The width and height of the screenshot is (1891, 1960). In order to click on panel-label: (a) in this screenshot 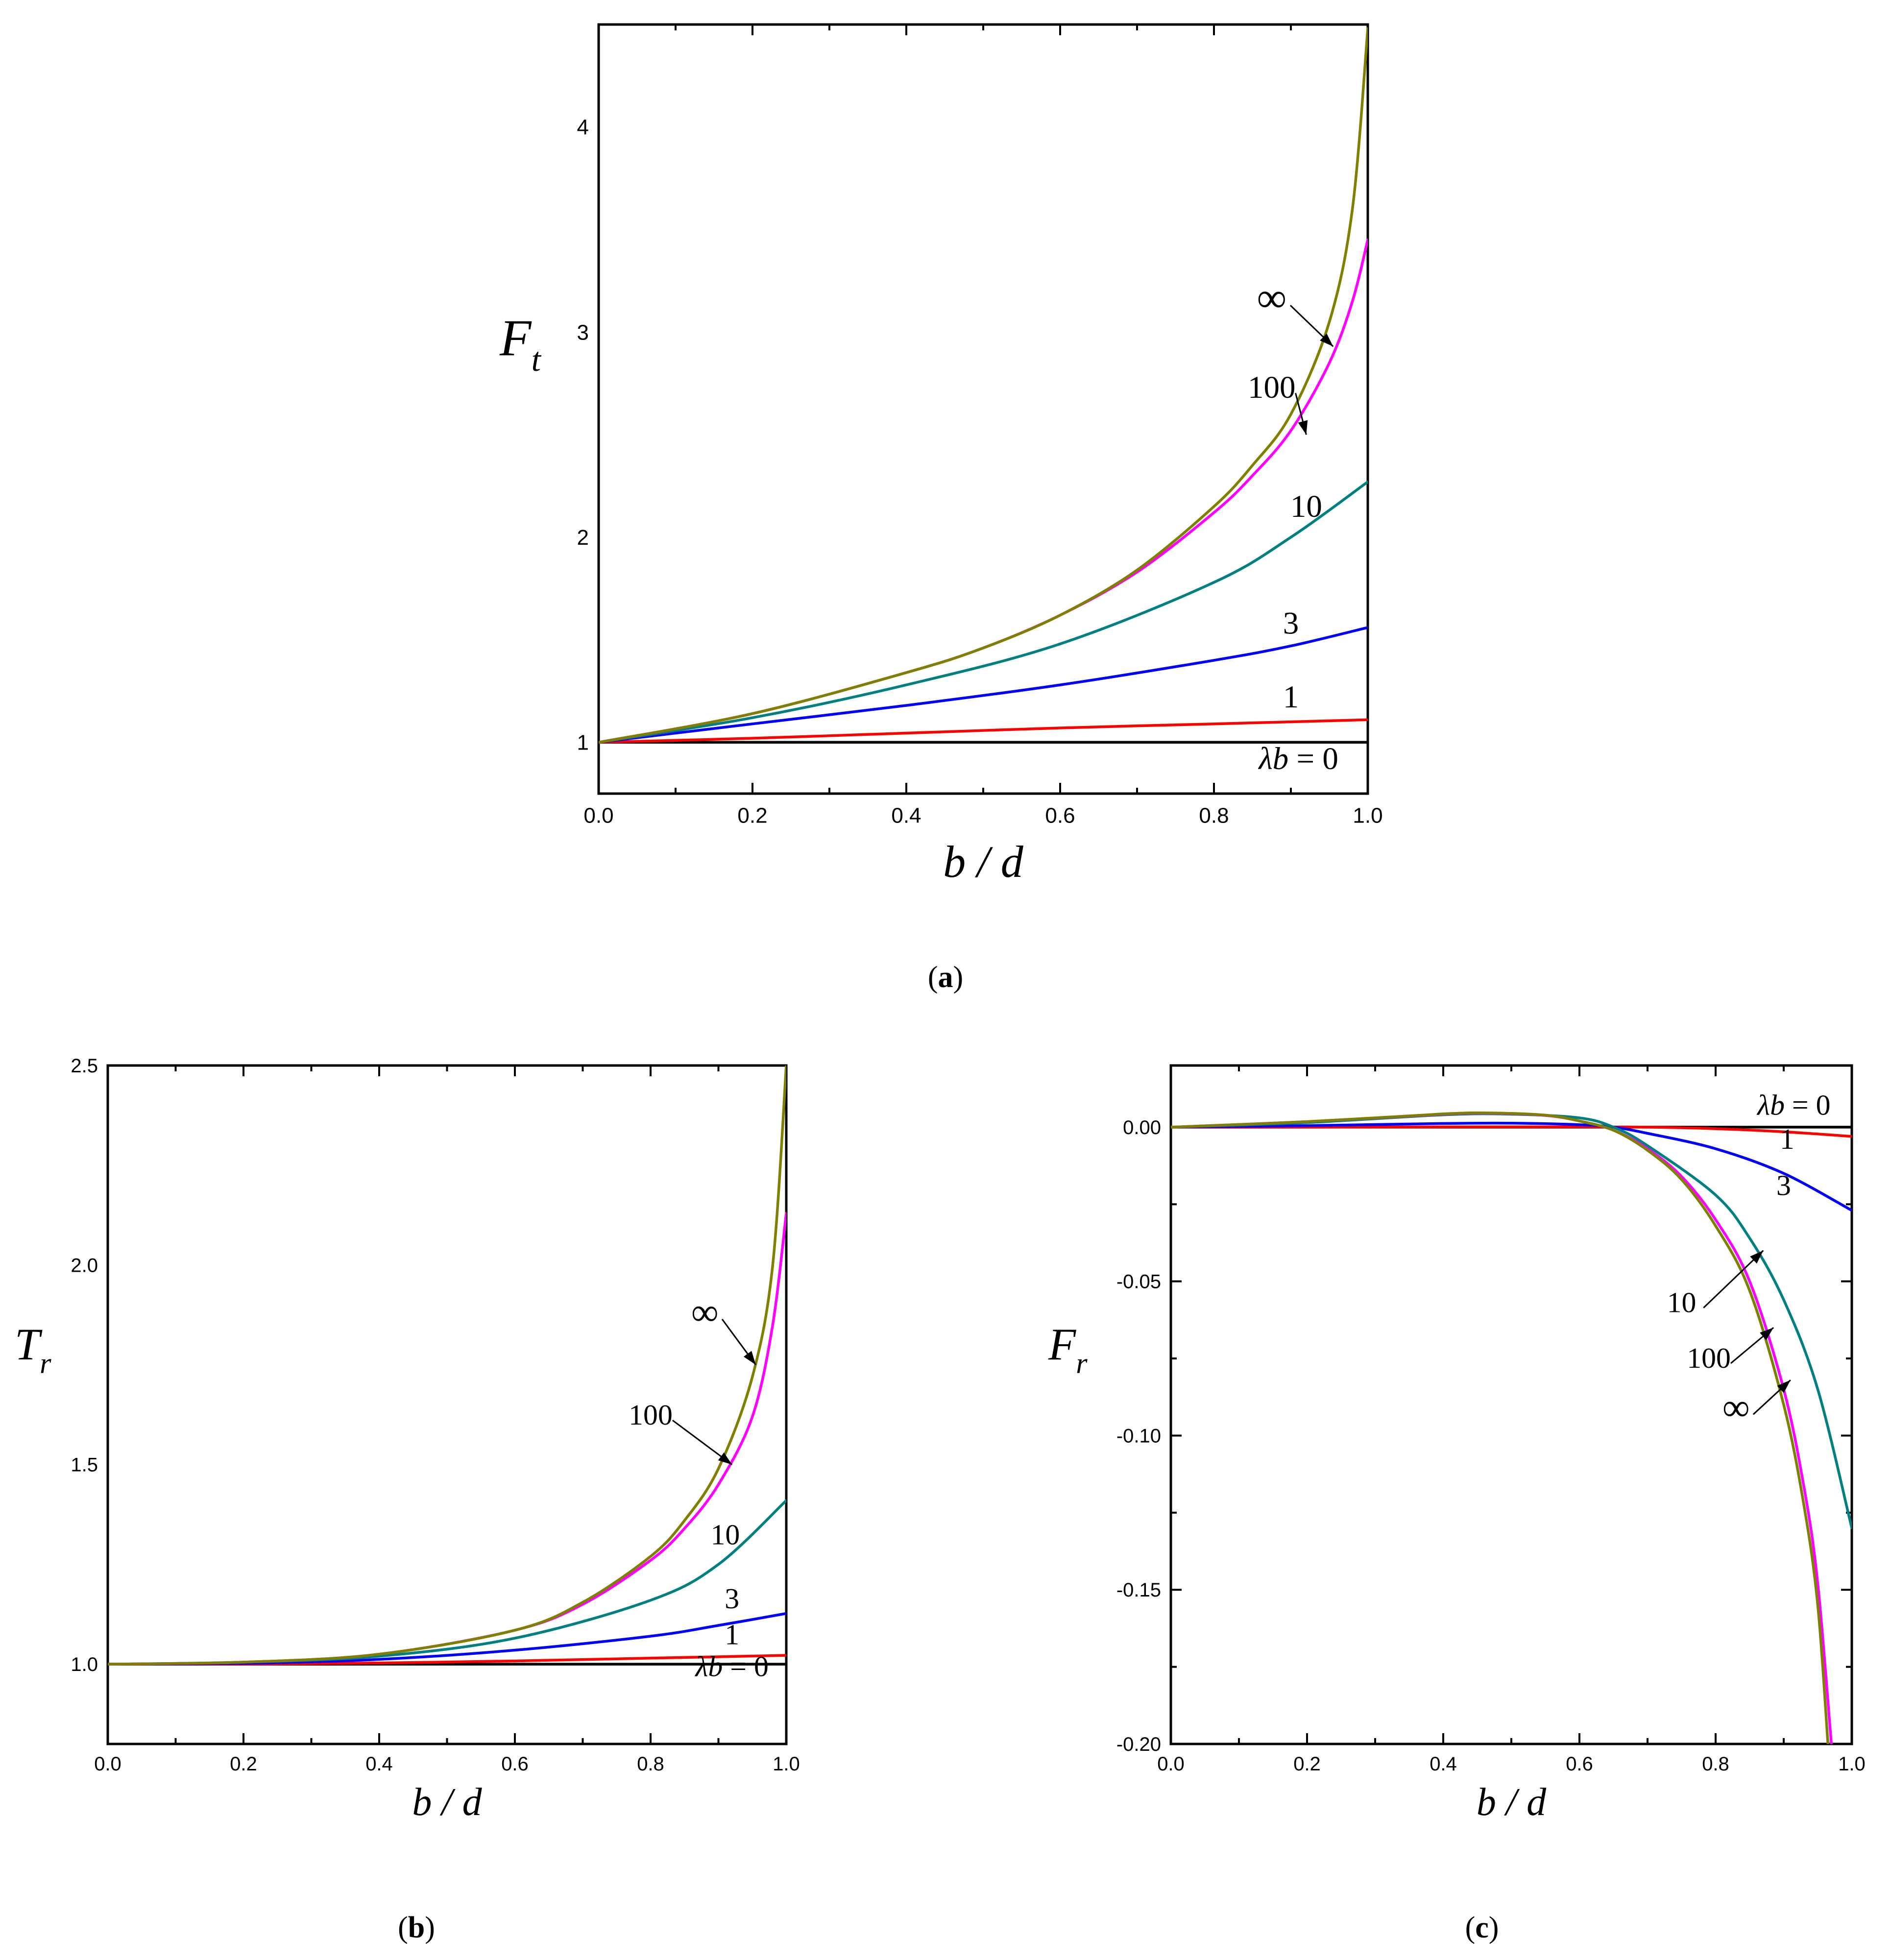, I will do `click(946, 977)`.